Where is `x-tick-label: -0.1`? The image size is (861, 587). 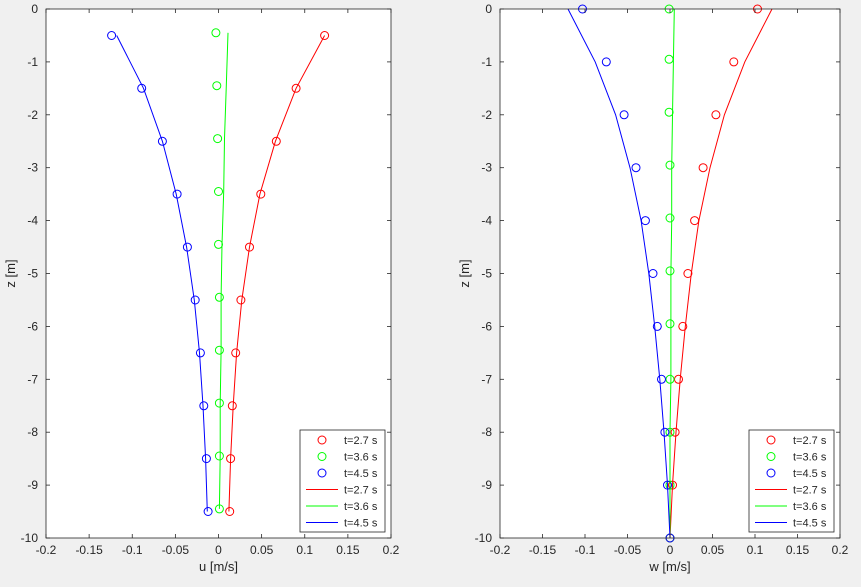
x-tick-label: -0.1 is located at coordinates (132, 550).